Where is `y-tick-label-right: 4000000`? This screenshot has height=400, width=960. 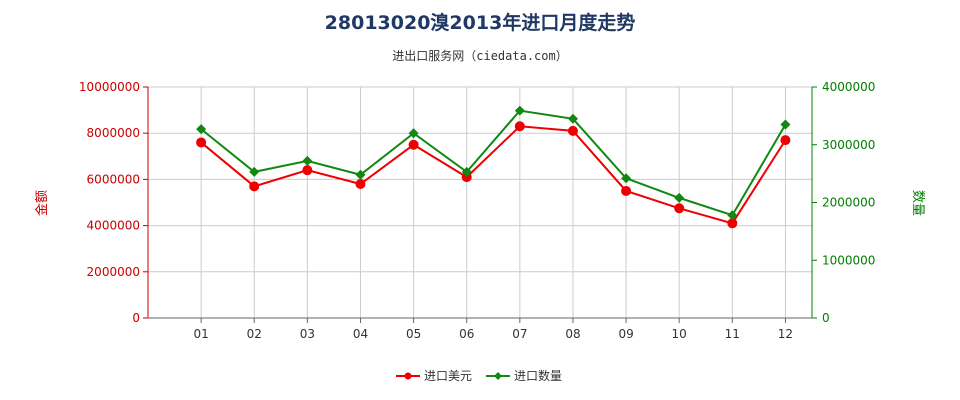
y-tick-label-right: 4000000 is located at coordinates (848, 87).